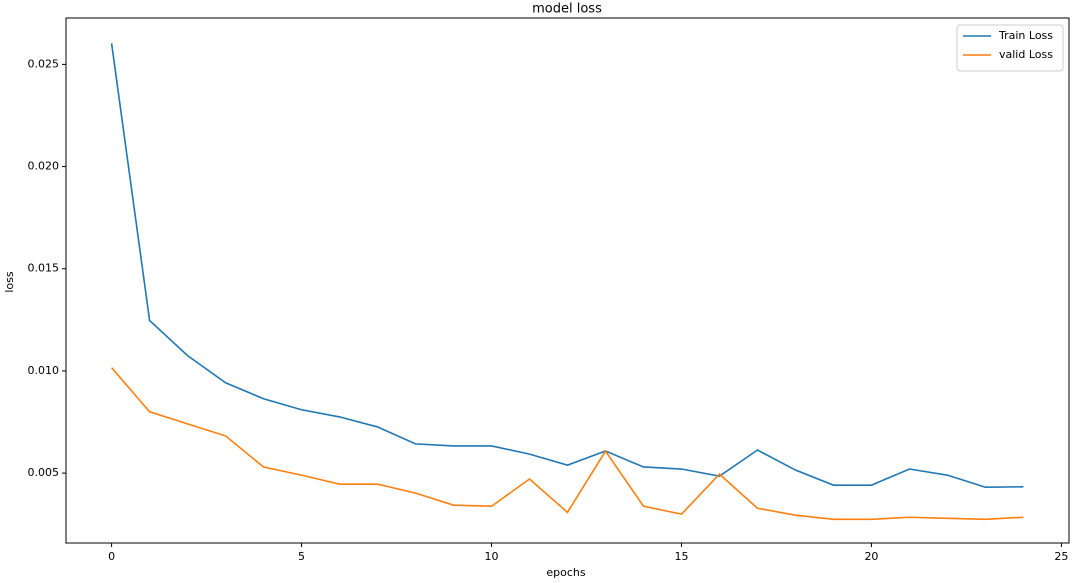 The image size is (1081, 583). Describe the element at coordinates (681, 556) in the screenshot. I see `x-tick-label: 15` at that location.